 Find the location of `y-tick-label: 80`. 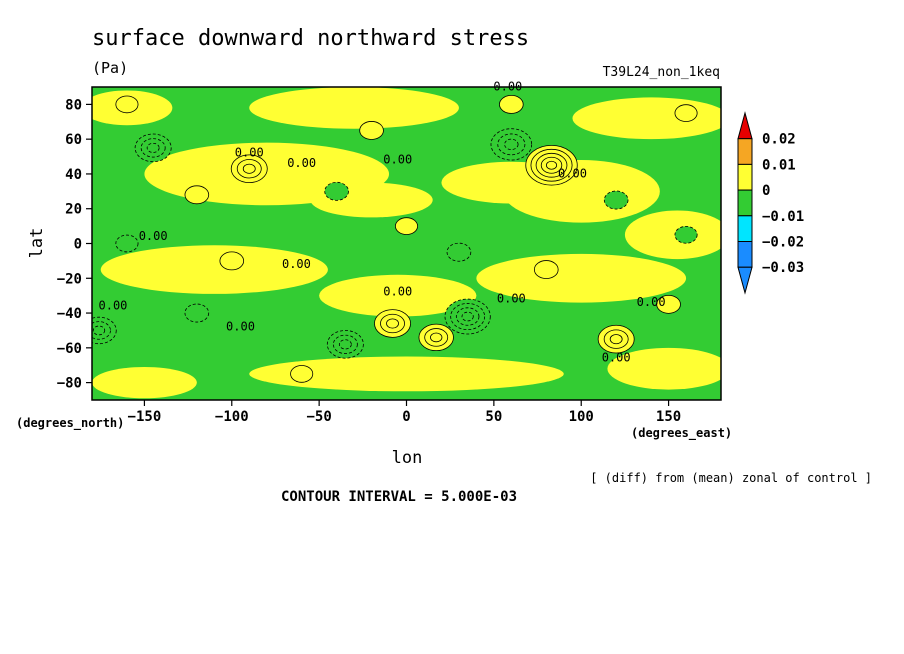

y-tick-label: 80 is located at coordinates (73, 105).